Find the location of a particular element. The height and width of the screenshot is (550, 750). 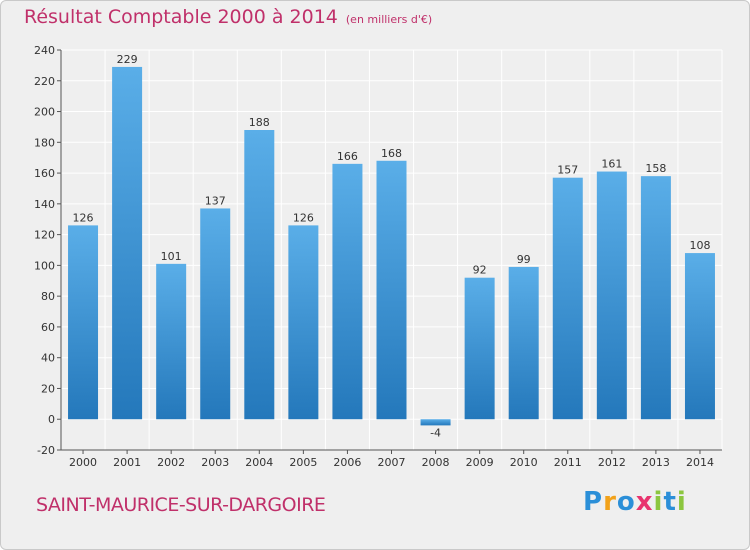

y-tick-label: 120 is located at coordinates (44, 235).